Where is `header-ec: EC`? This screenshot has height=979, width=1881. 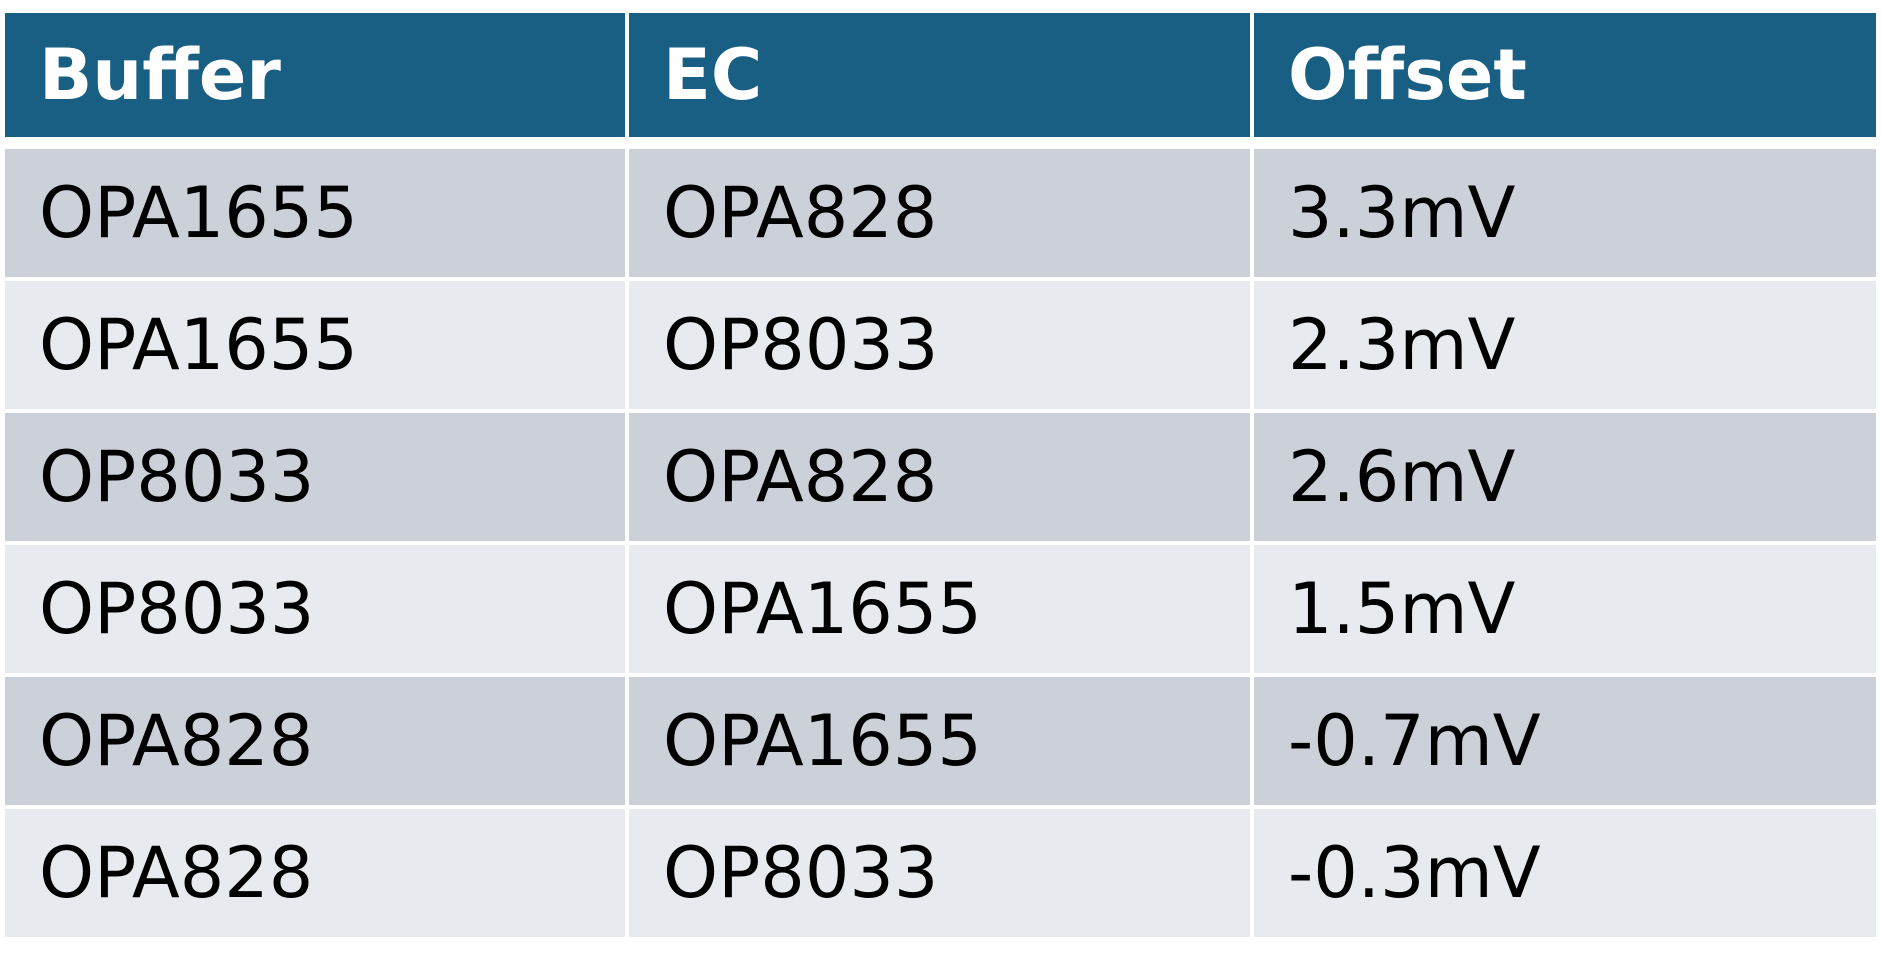
header-ec: EC is located at coordinates (939, 81).